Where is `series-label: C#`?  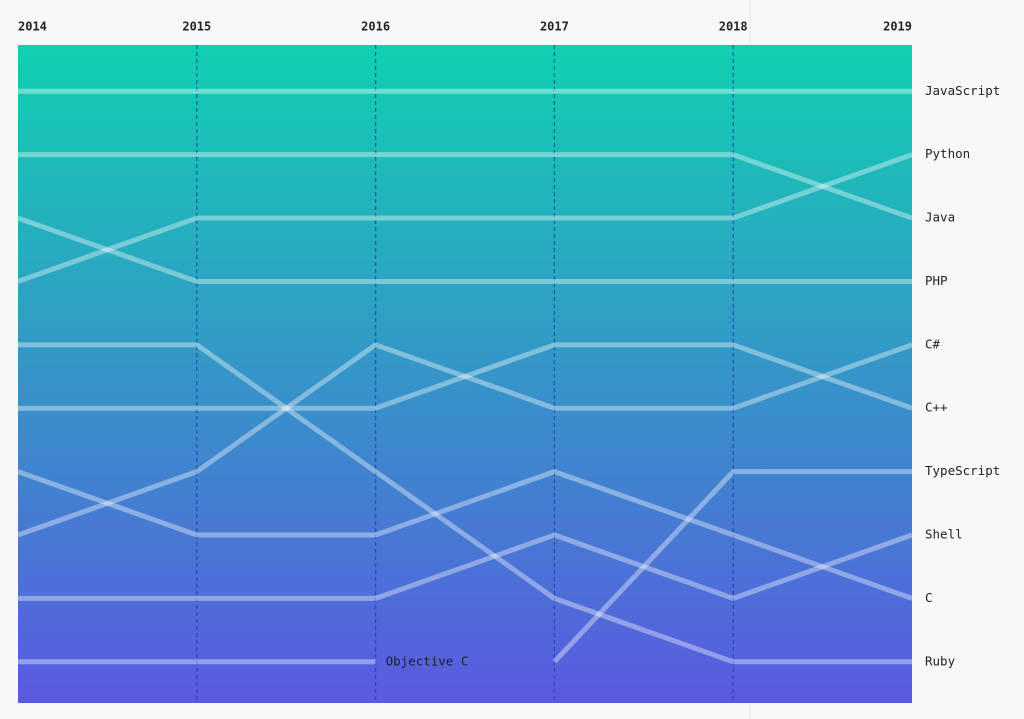 series-label: C# is located at coordinates (933, 343).